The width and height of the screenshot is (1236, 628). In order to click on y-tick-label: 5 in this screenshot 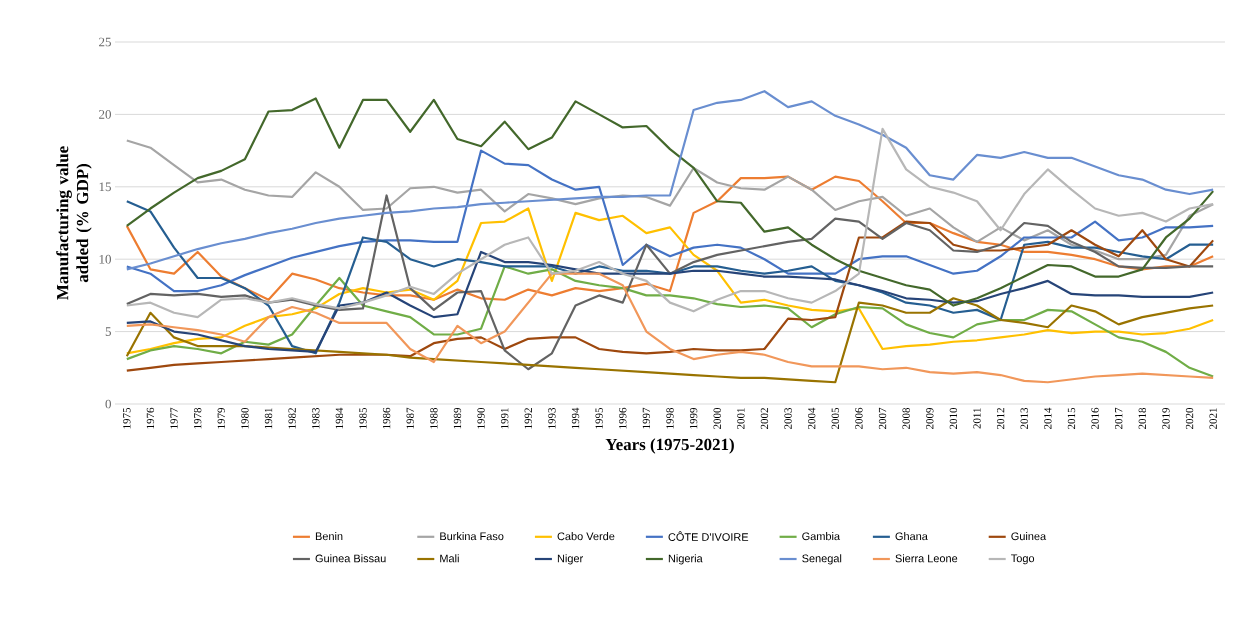, I will do `click(108, 331)`.